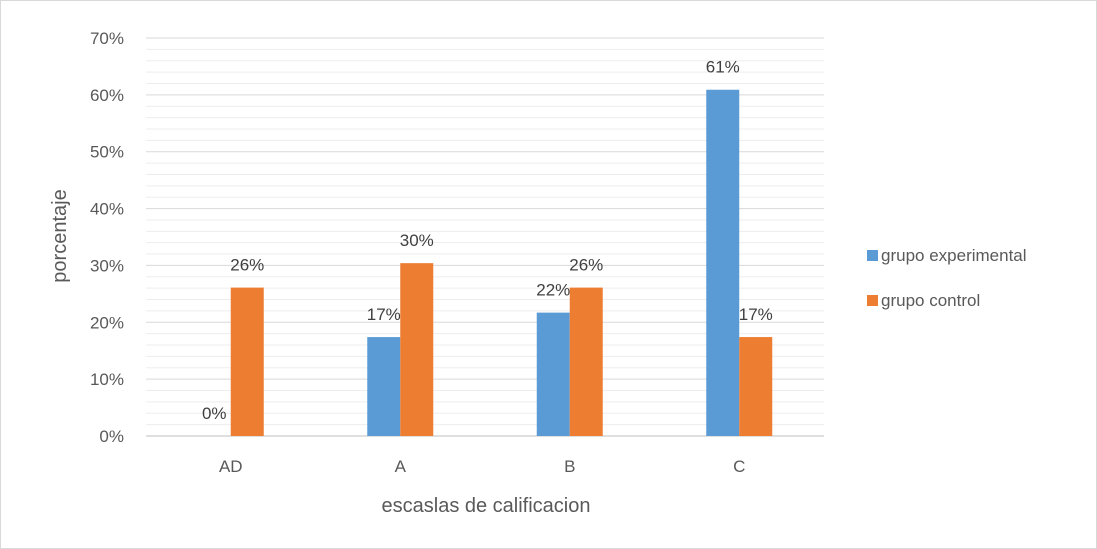  I want to click on x-tick-label: AD, so click(231, 466).